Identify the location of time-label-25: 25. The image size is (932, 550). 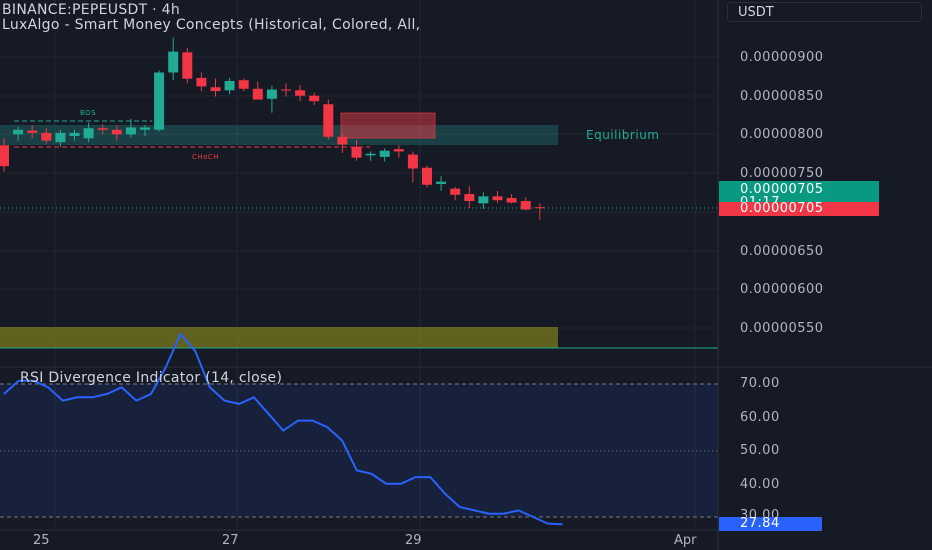
(41, 540).